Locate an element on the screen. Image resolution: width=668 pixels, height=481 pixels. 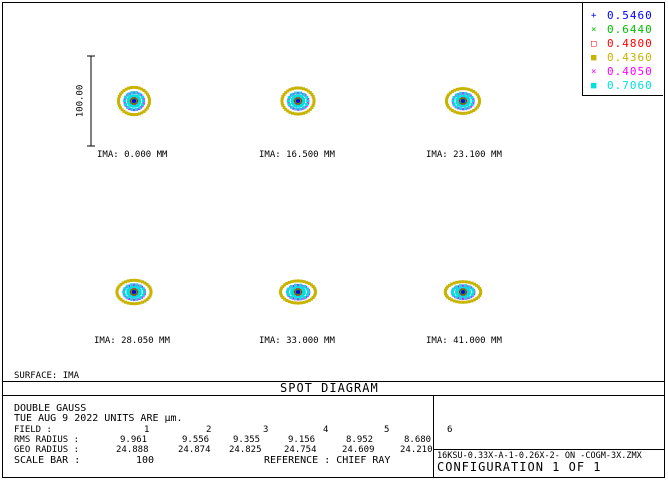
rms-value: 9.961 is located at coordinates (134, 440).